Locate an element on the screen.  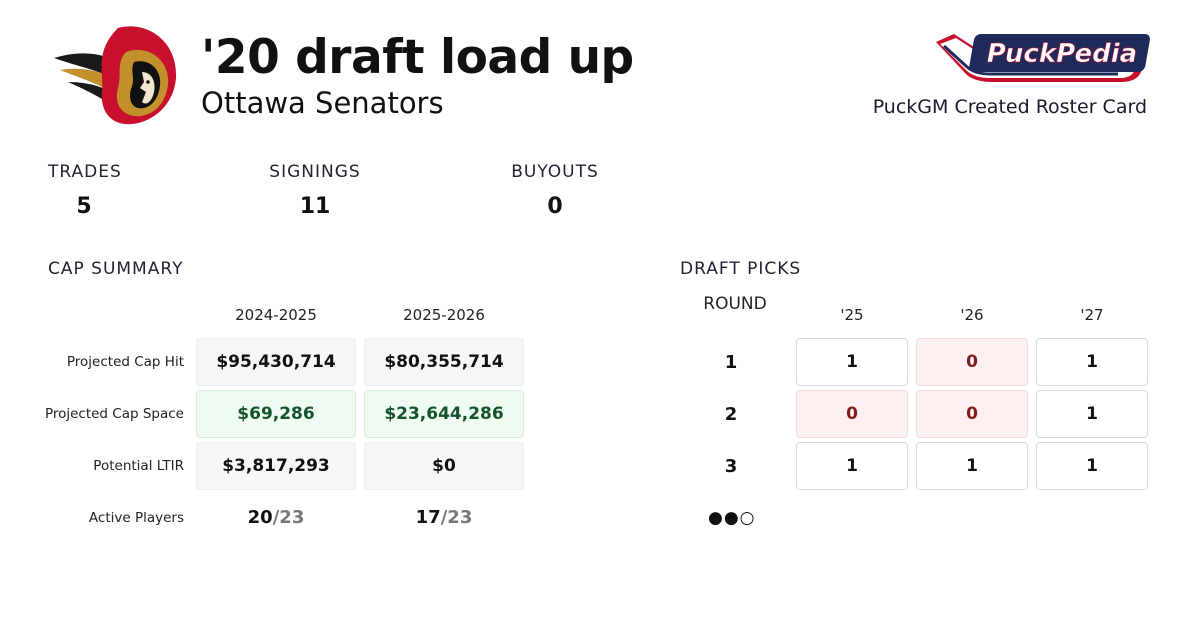
cap-hit-value: $95,430,714 is located at coordinates (276, 362).